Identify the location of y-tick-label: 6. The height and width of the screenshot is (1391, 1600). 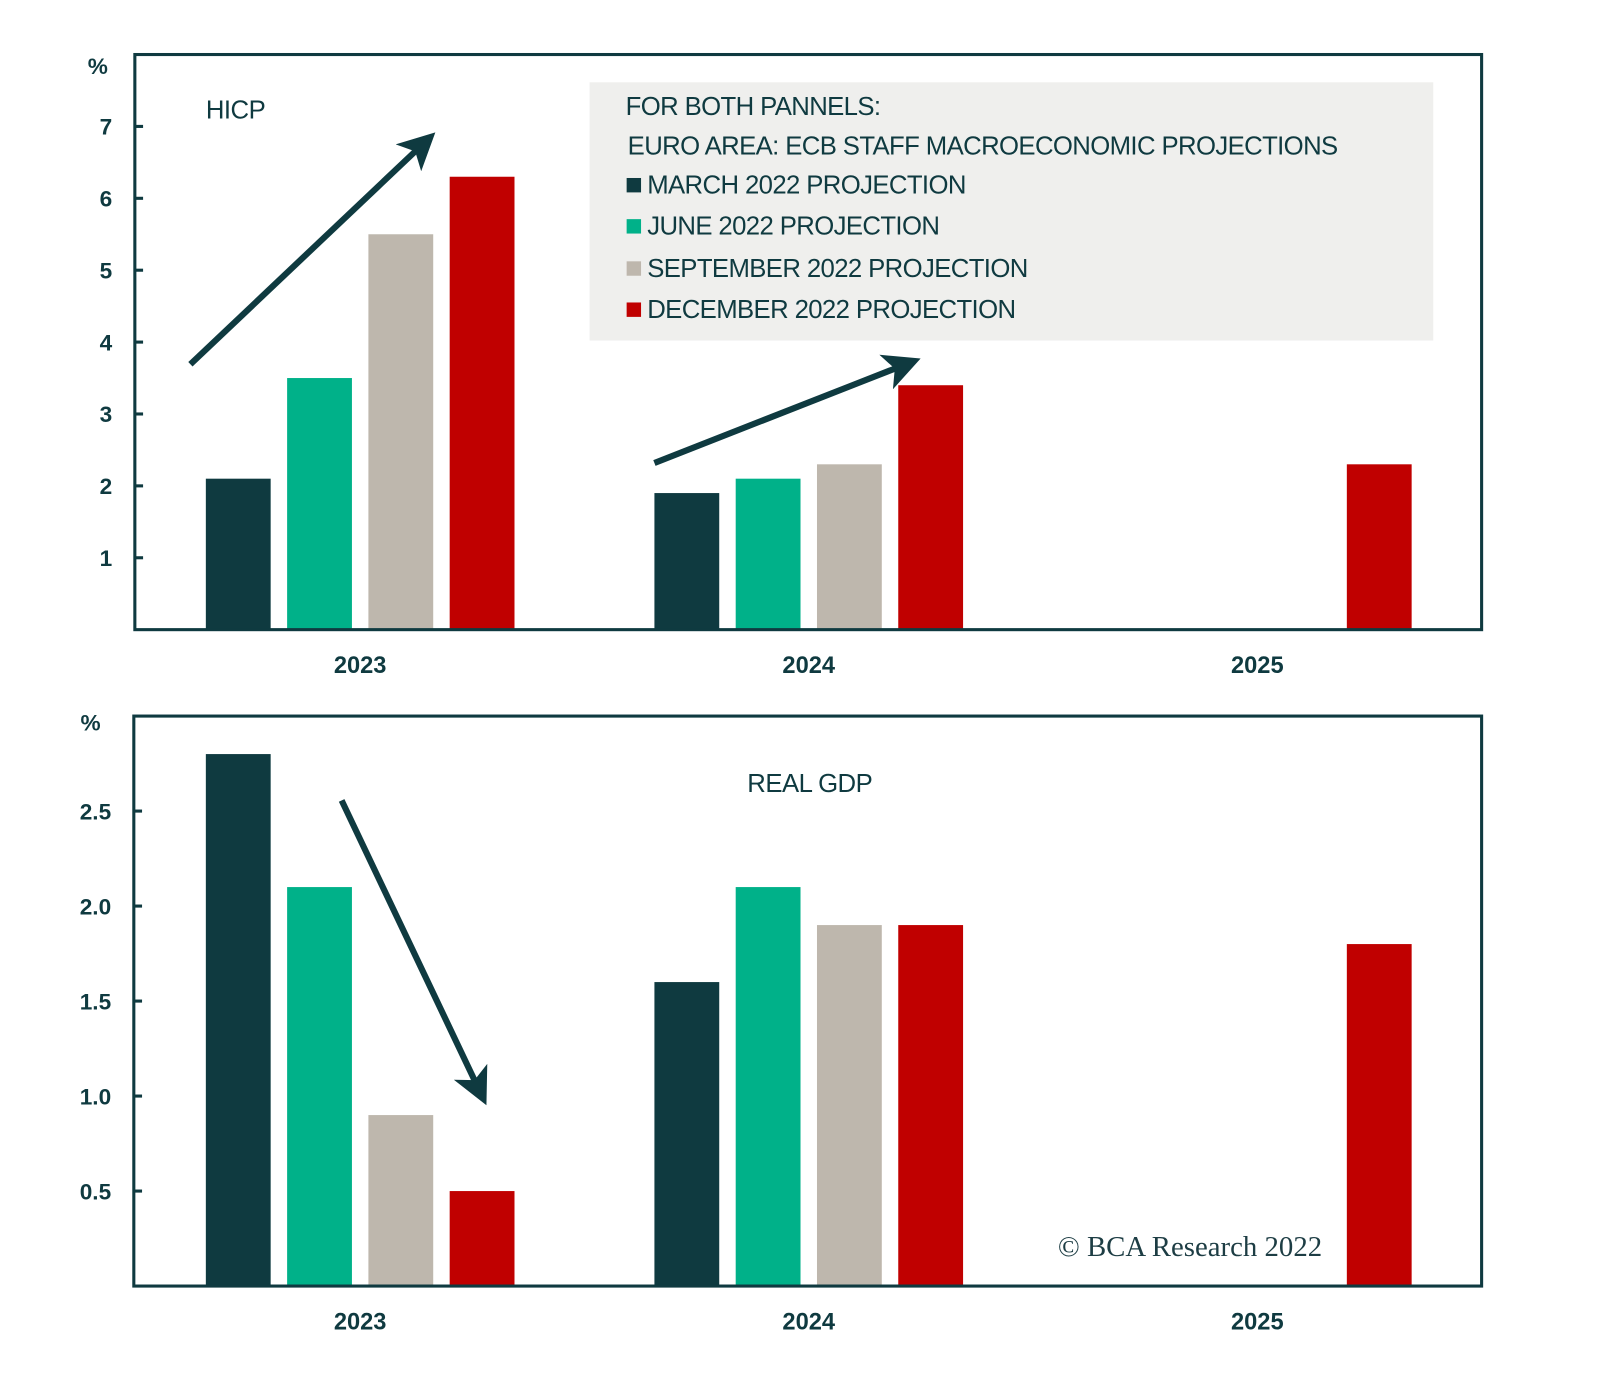
(106, 199).